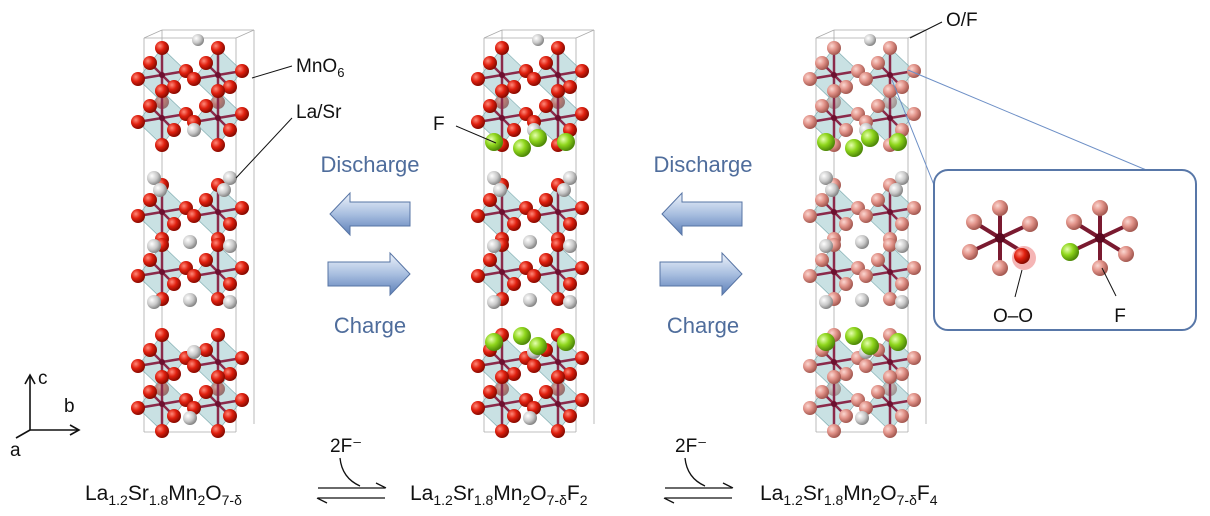 Image resolution: width=1210 pixels, height=516 pixels. What do you see at coordinates (834, 500) in the screenshot?
I see `subscript: 1.8` at bounding box center [834, 500].